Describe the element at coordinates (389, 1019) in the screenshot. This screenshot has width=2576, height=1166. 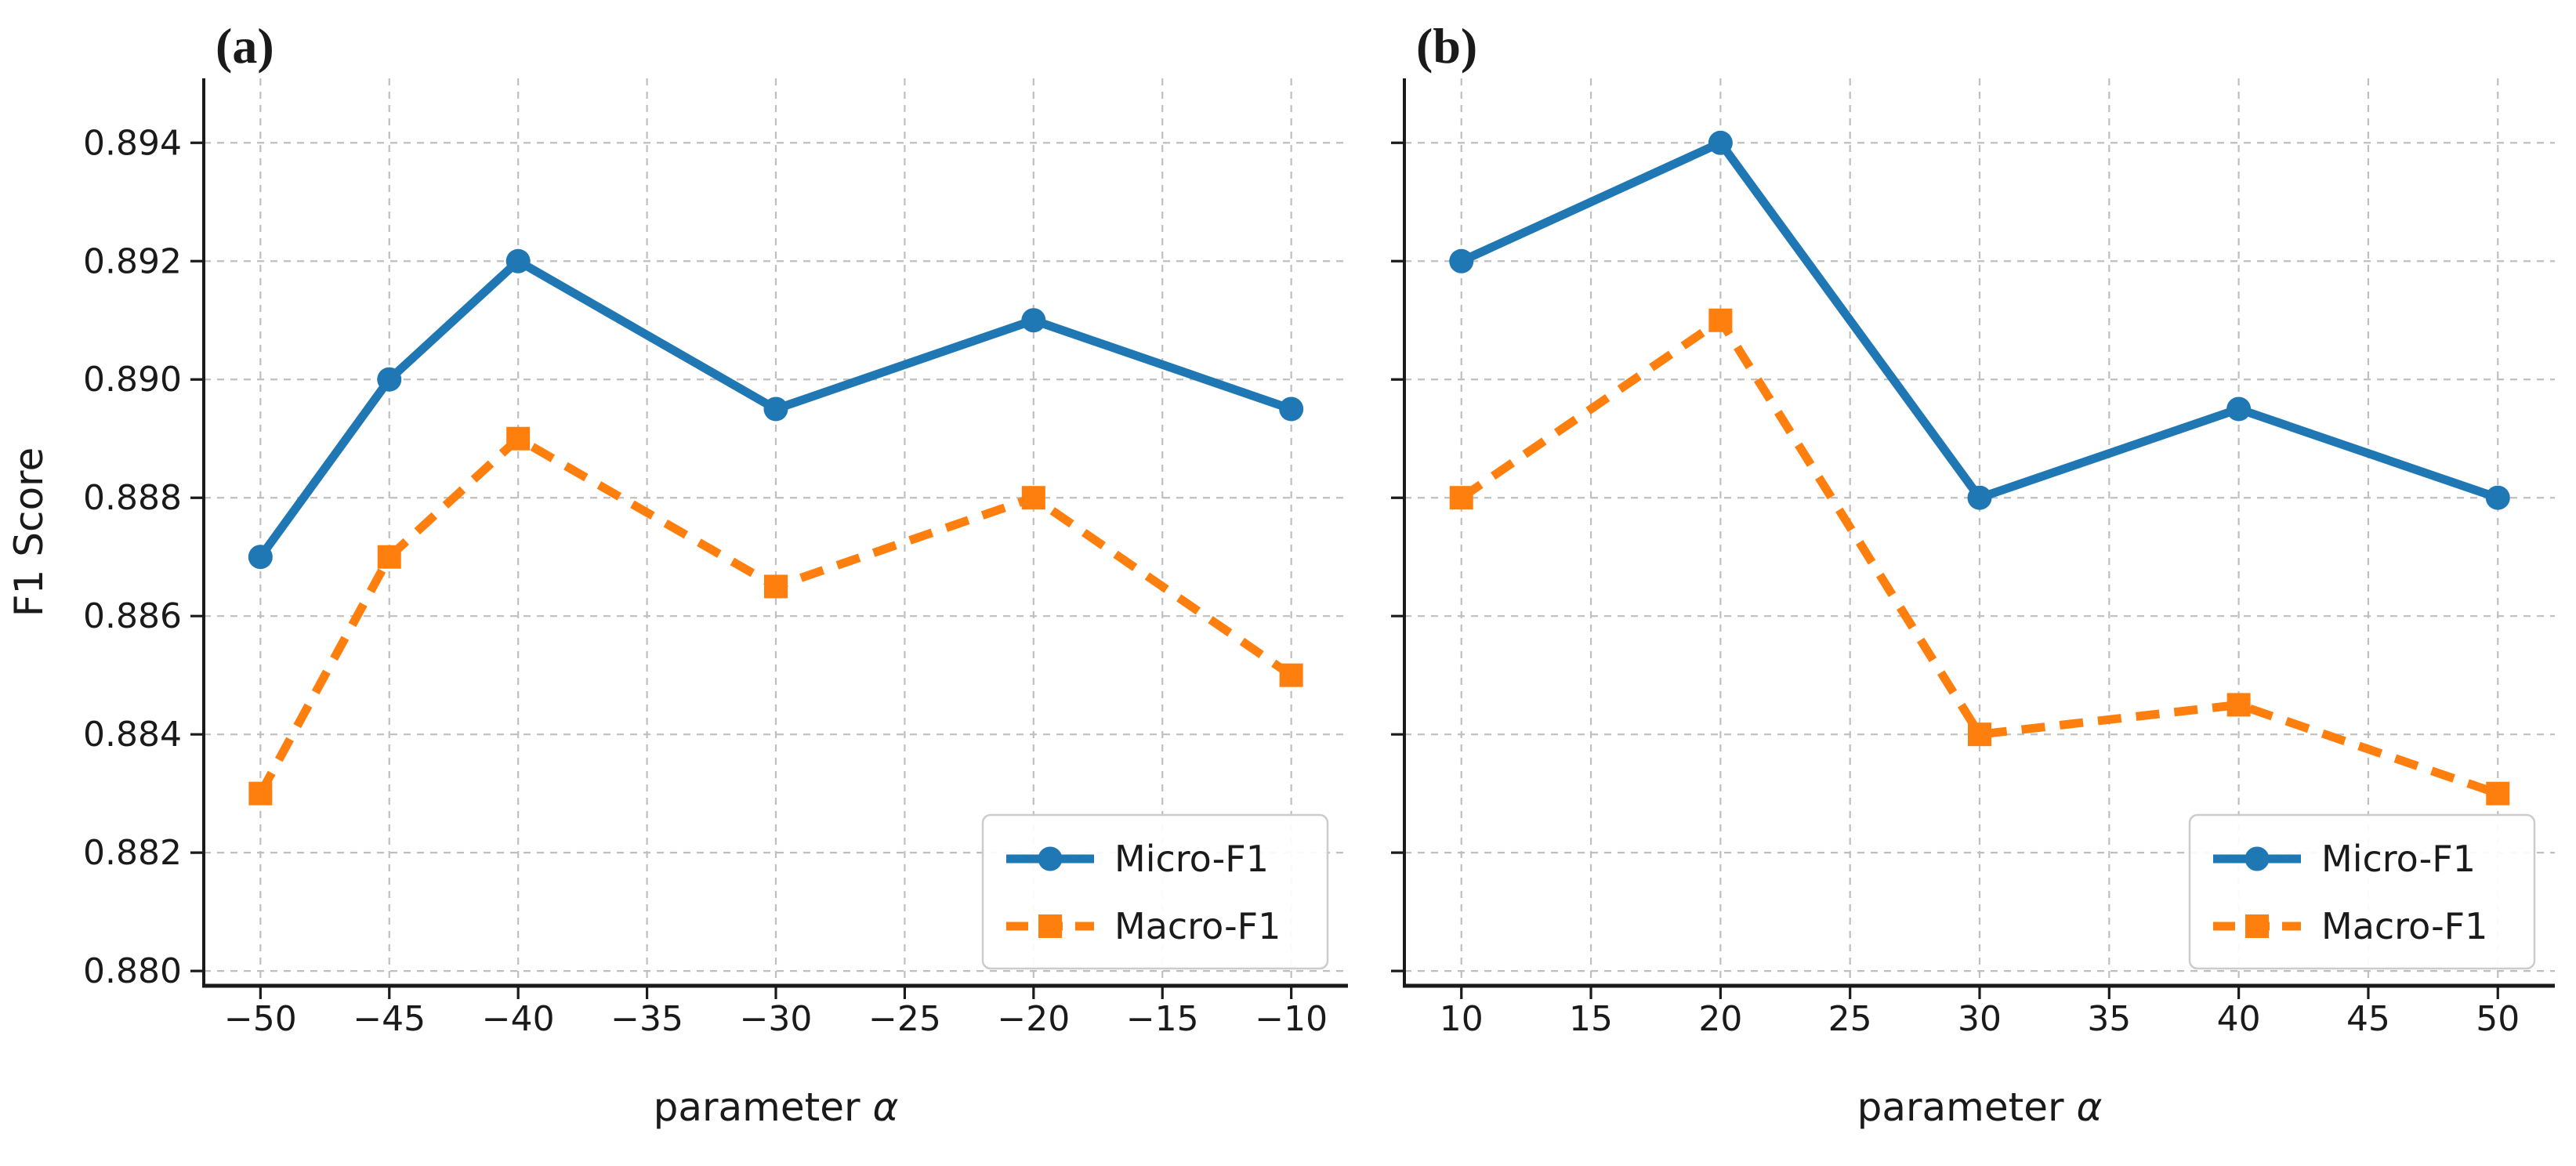
I see `x-tick-label: −45` at that location.